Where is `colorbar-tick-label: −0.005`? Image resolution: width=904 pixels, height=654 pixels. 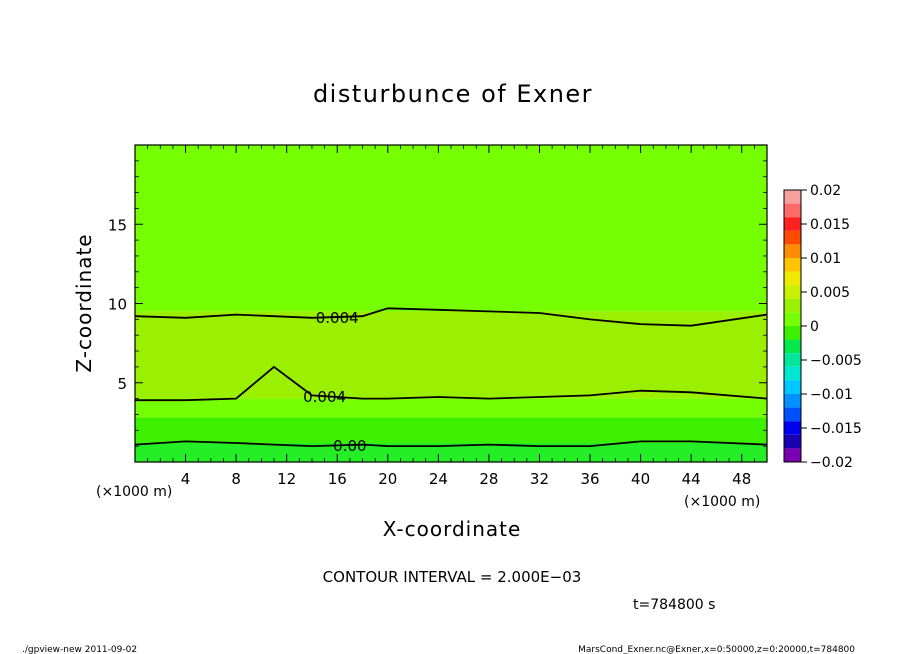 colorbar-tick-label: −0.005 is located at coordinates (836, 361).